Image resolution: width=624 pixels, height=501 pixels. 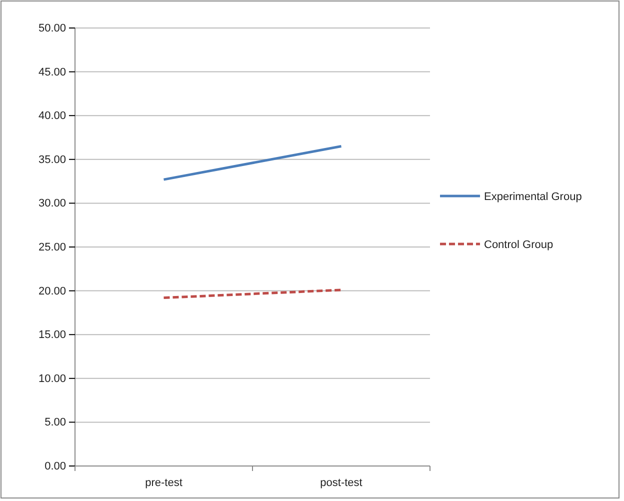 What do you see at coordinates (52, 291) in the screenshot?
I see `y-tick-label: 20.00` at bounding box center [52, 291].